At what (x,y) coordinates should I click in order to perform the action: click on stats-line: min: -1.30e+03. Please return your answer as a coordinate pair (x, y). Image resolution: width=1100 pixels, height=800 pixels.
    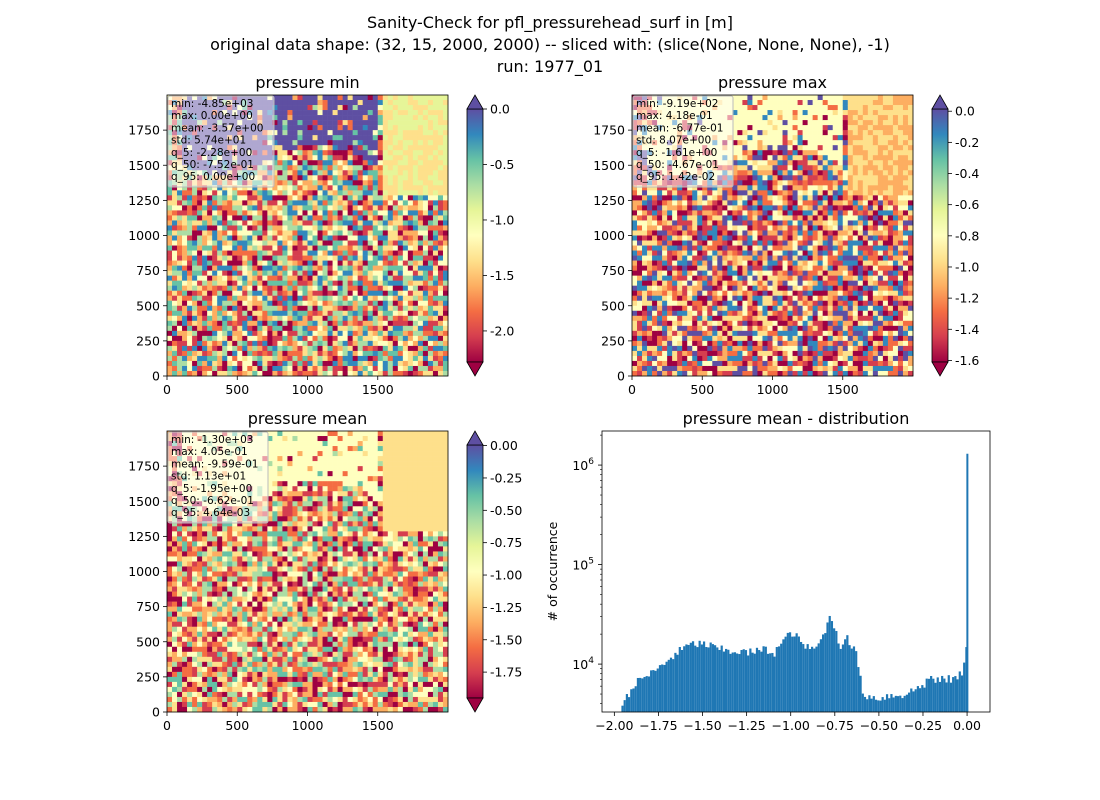
    Looking at the image, I should click on (212, 440).